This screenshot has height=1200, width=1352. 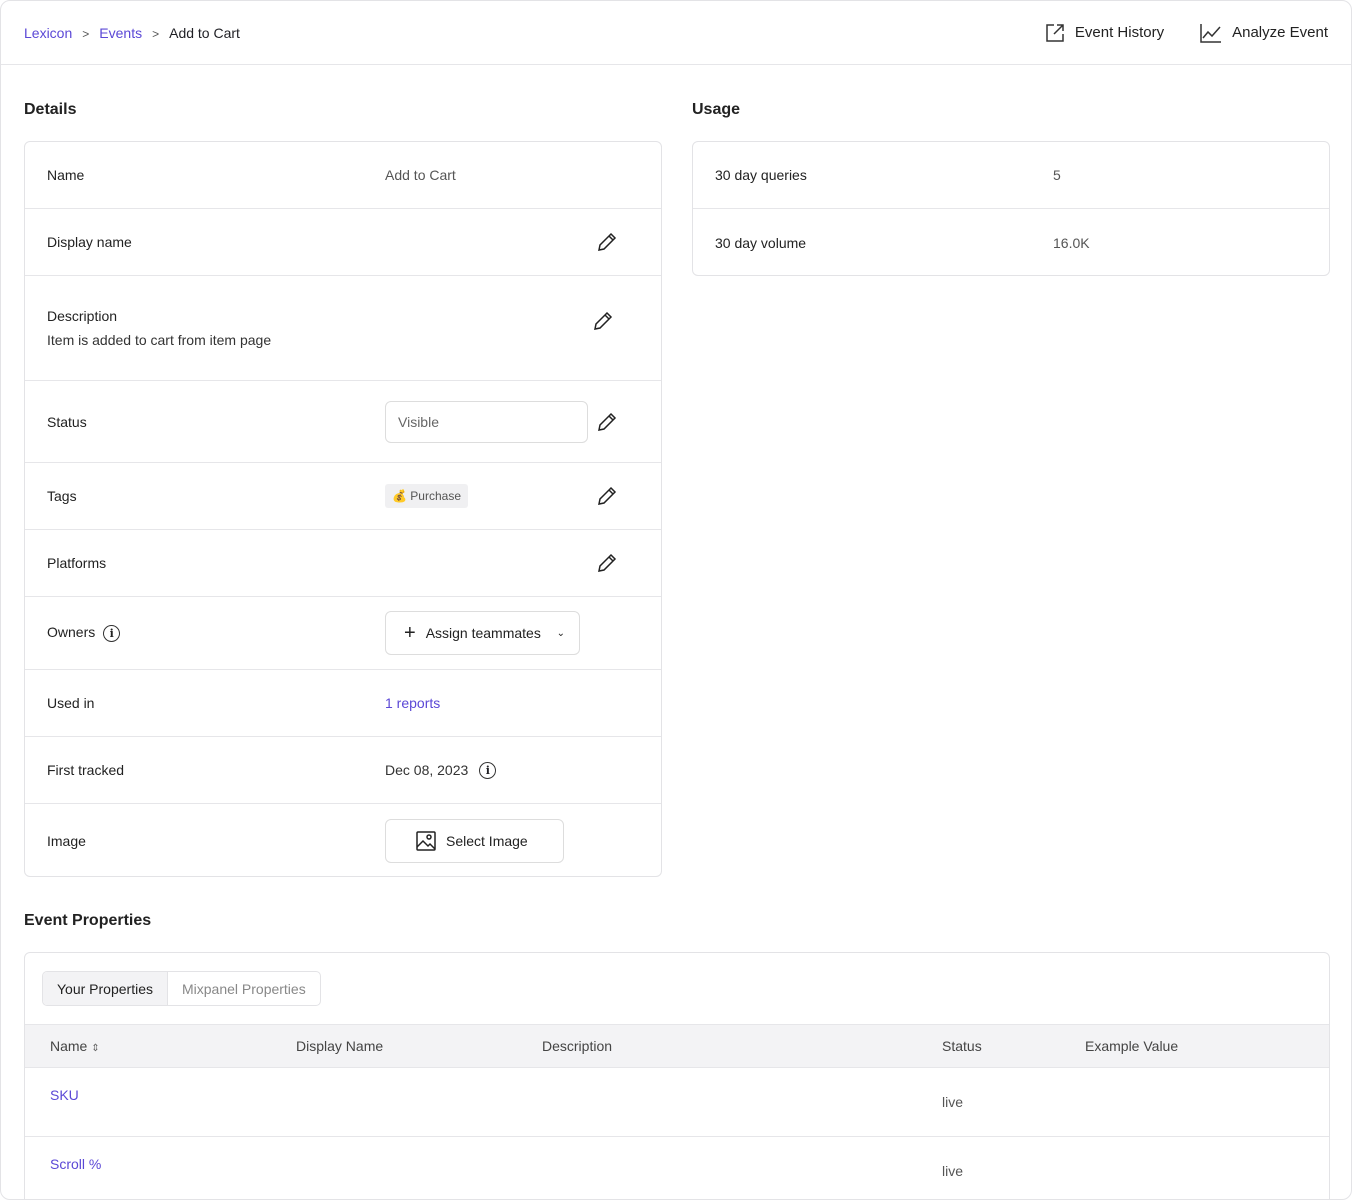 I want to click on column-name-label: Name, so click(x=69, y=1046).